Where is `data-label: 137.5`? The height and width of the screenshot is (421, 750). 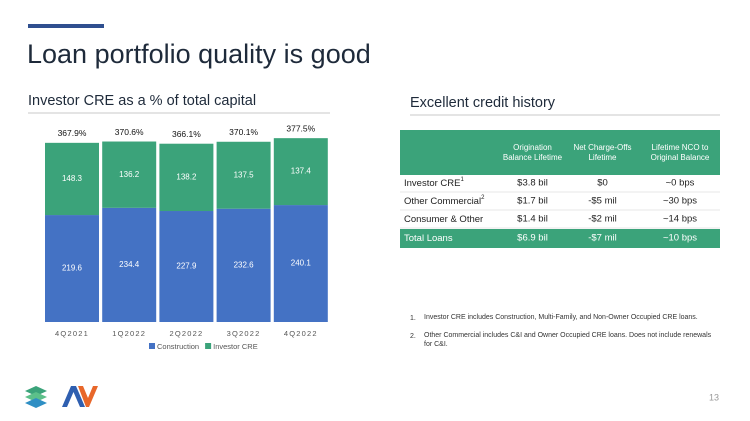 data-label: 137.5 is located at coordinates (244, 174).